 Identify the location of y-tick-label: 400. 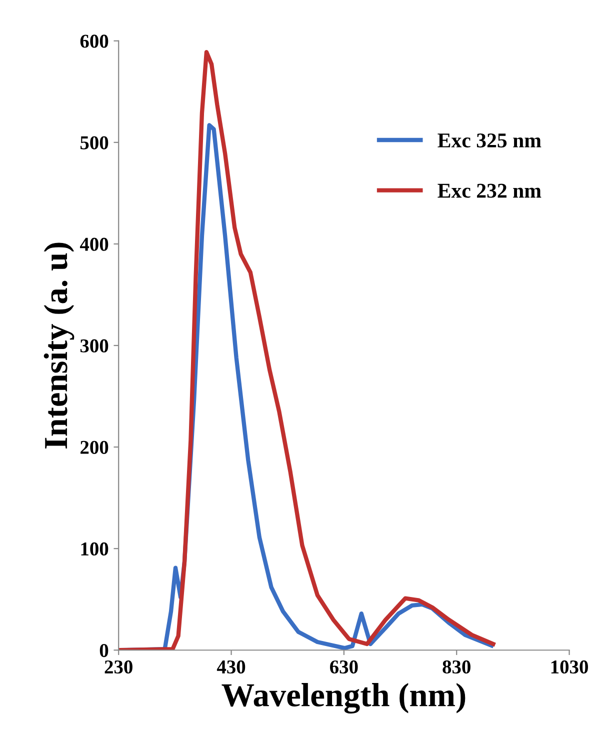
(94, 244).